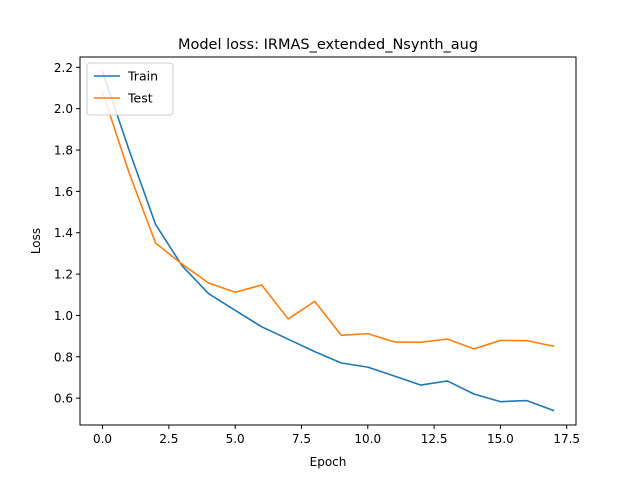 This screenshot has height=478, width=640. Describe the element at coordinates (130, 89) in the screenshot. I see `legend: Train Test` at that location.